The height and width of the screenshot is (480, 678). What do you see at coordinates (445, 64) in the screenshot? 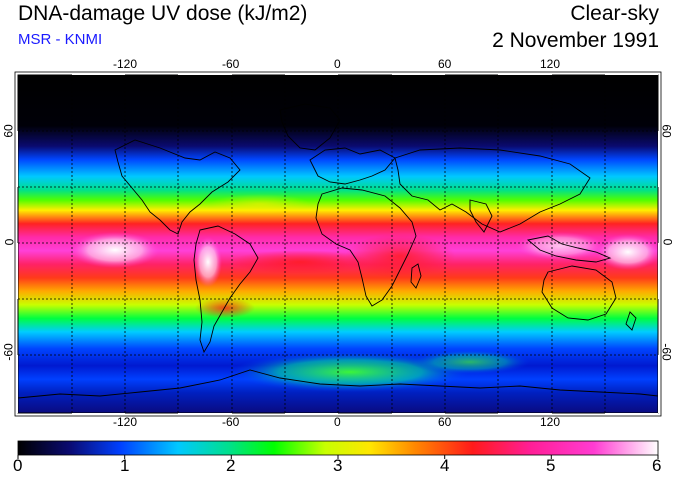
I see `lon-label-top-60: 60` at bounding box center [445, 64].